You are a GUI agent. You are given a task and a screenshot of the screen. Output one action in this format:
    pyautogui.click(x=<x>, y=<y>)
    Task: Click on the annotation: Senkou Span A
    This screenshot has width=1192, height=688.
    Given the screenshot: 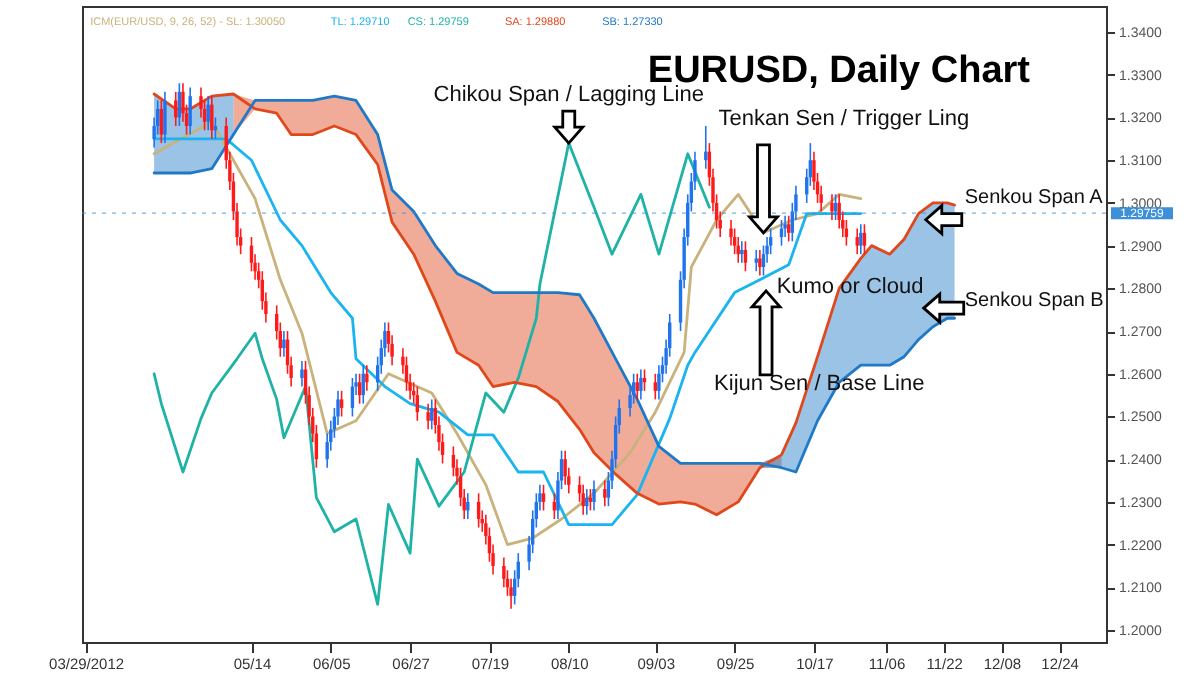 What is the action you would take?
    pyautogui.click(x=1034, y=198)
    